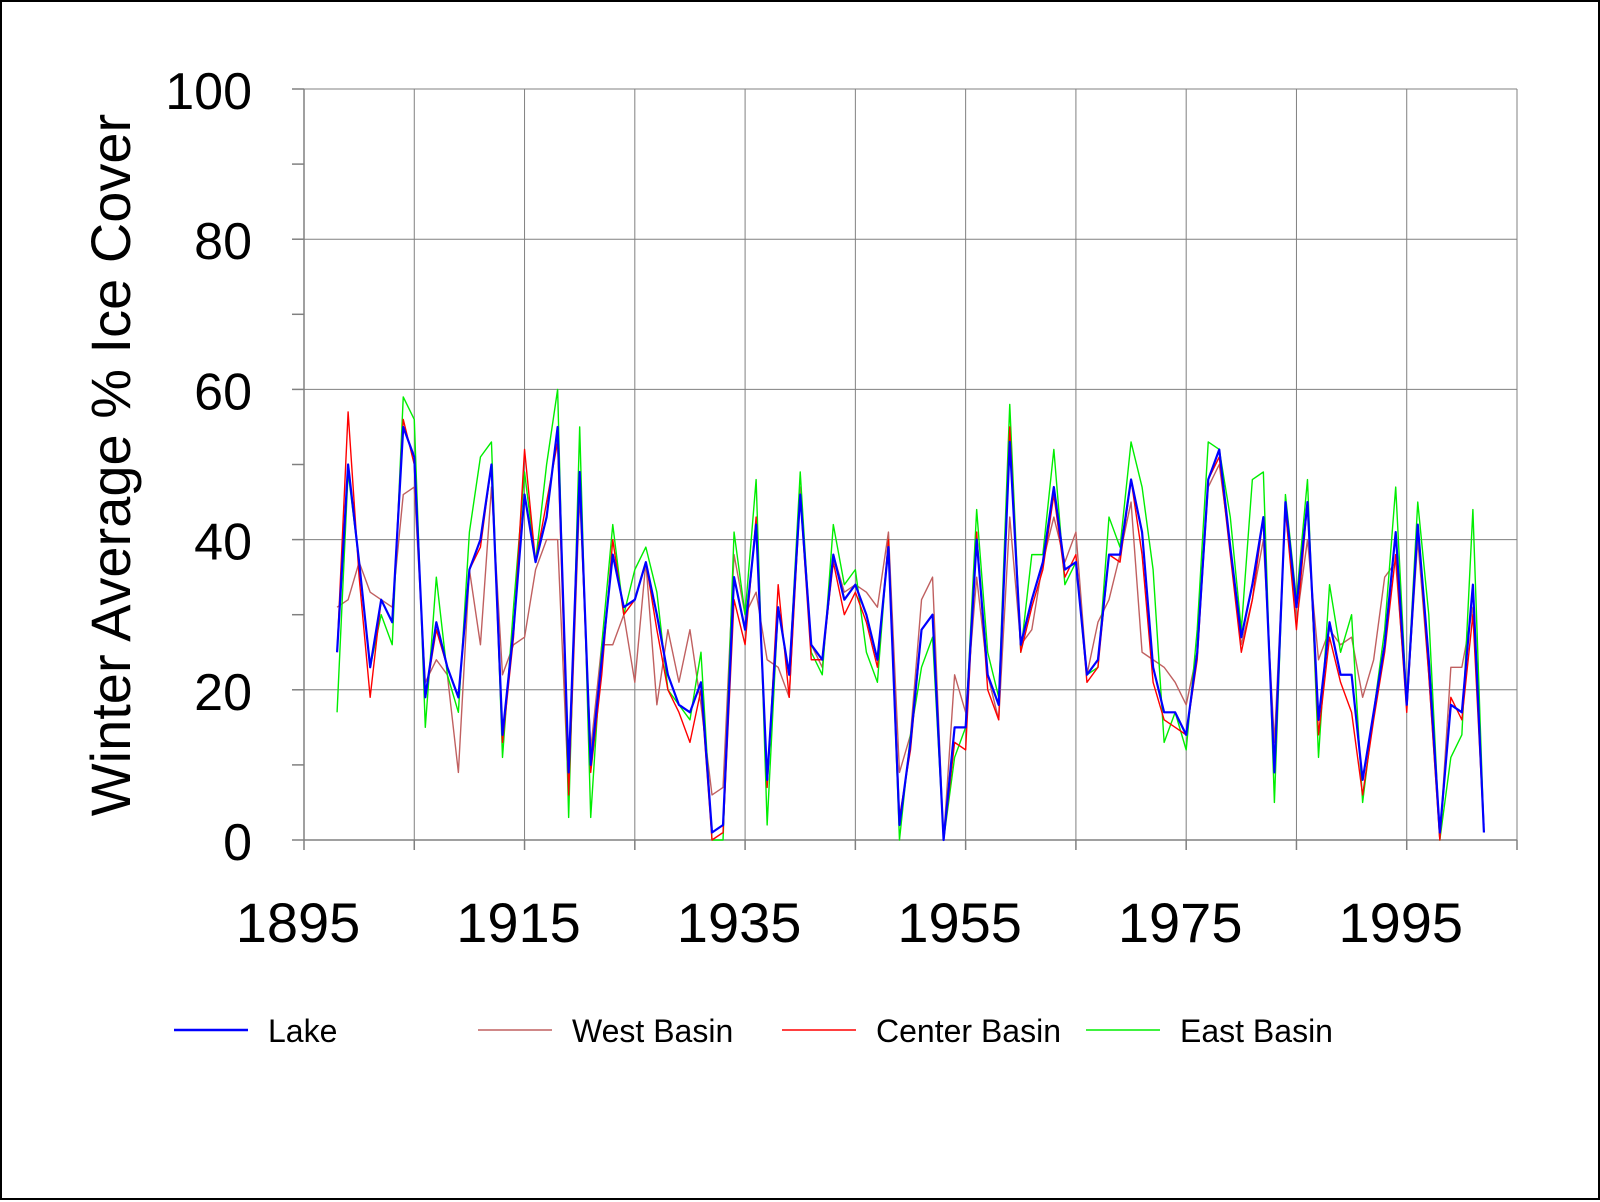 The width and height of the screenshot is (1600, 1202). Describe the element at coordinates (223, 392) in the screenshot. I see `y-tick-label: 60` at that location.